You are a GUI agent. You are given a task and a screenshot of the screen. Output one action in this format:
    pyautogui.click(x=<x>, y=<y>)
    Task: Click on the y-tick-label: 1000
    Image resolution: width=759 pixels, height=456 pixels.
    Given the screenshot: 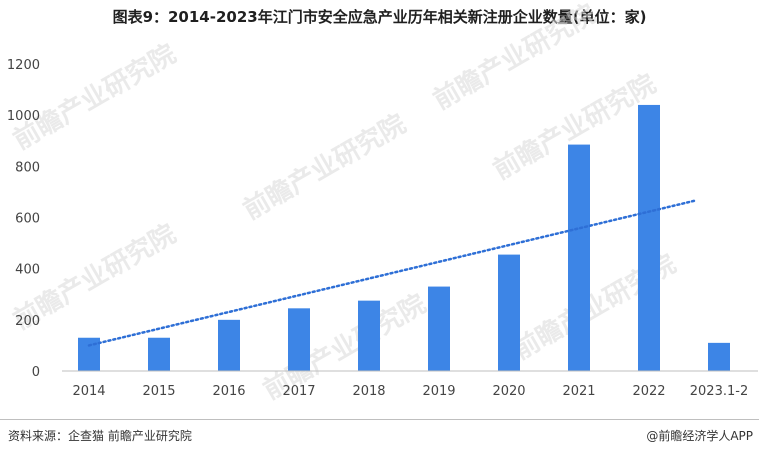 What is the action you would take?
    pyautogui.click(x=23, y=116)
    